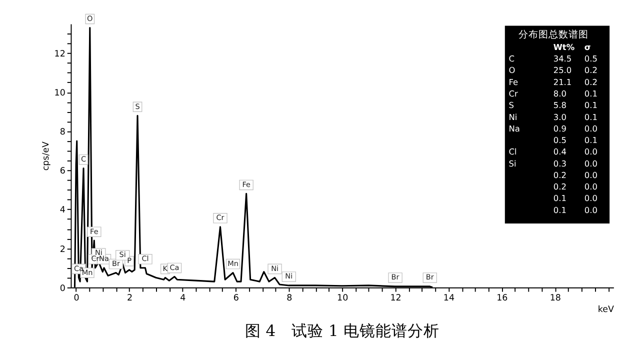 The height and width of the screenshot is (357, 627). Describe the element at coordinates (555, 298) in the screenshot. I see `x-tick-label: 18` at that location.